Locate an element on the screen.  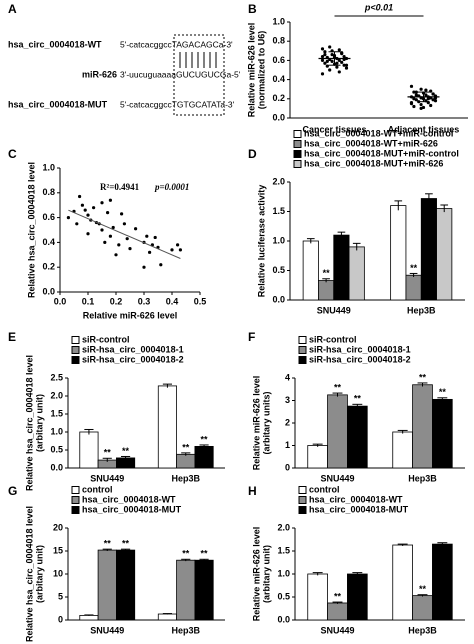
y-tick-label: 0.4 is located at coordinates (48, 242).